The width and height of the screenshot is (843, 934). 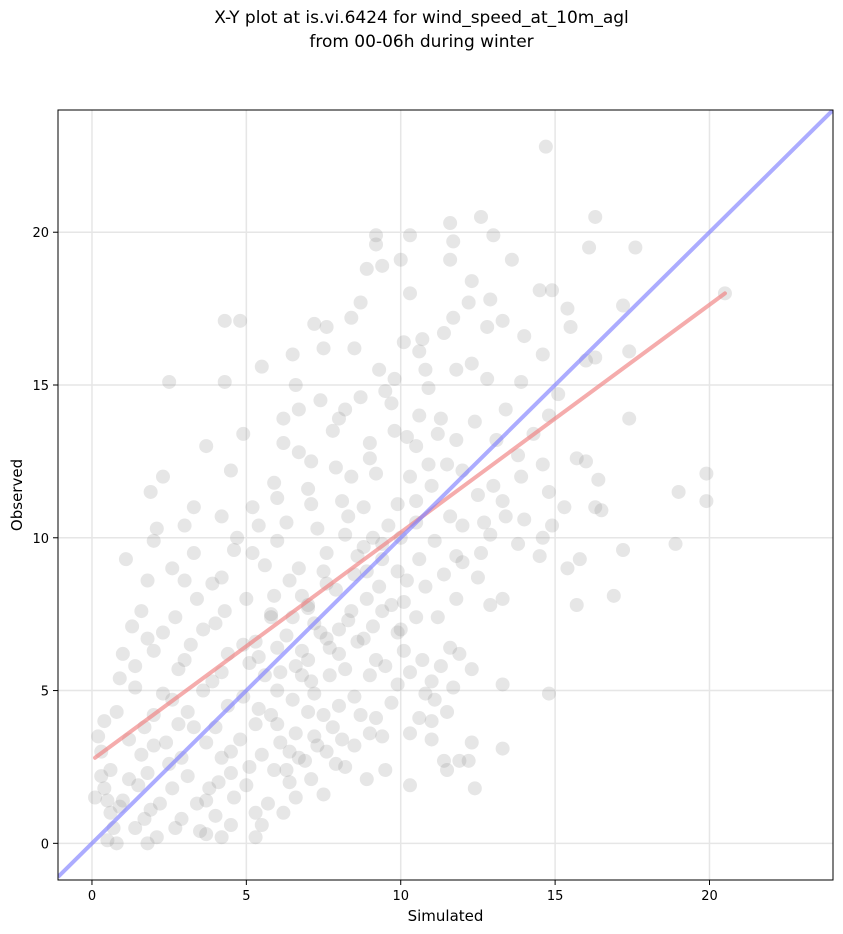 What do you see at coordinates (40, 386) in the screenshot?
I see `y-tick-label: 15` at bounding box center [40, 386].